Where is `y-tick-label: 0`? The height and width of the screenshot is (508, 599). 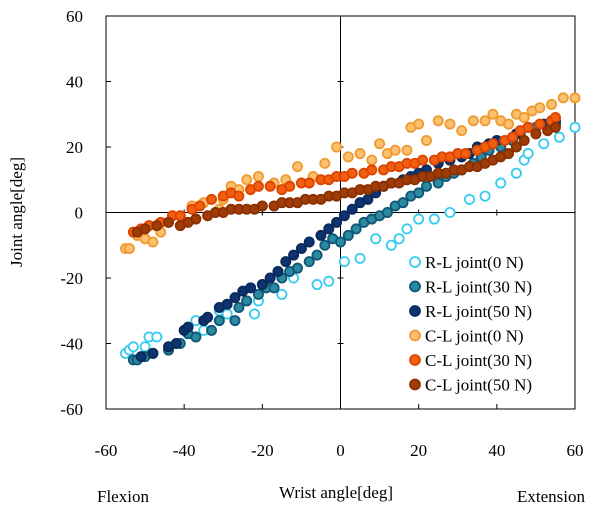
y-tick-label: 0 is located at coordinates (79, 213).